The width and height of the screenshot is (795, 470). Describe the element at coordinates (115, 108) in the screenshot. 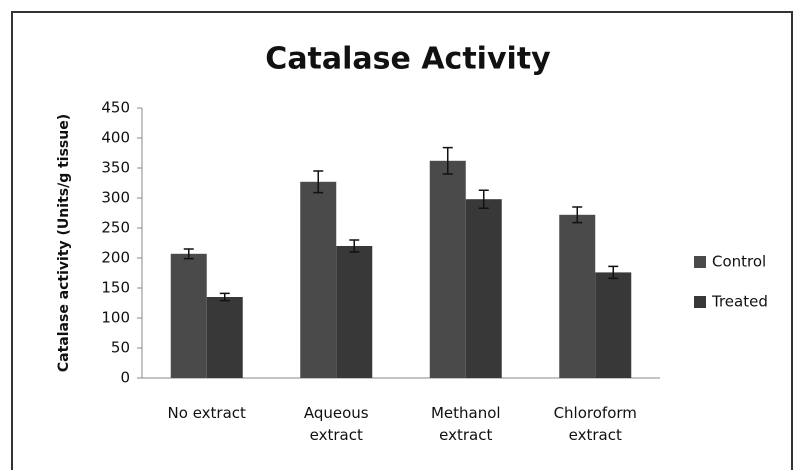

I see `y-tick-label: 450` at that location.